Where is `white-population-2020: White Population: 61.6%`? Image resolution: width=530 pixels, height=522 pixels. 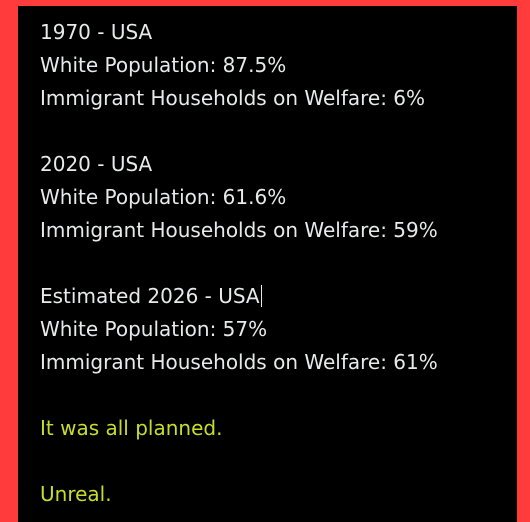 white-population-2020: White Population: 61.6% is located at coordinates (163, 197).